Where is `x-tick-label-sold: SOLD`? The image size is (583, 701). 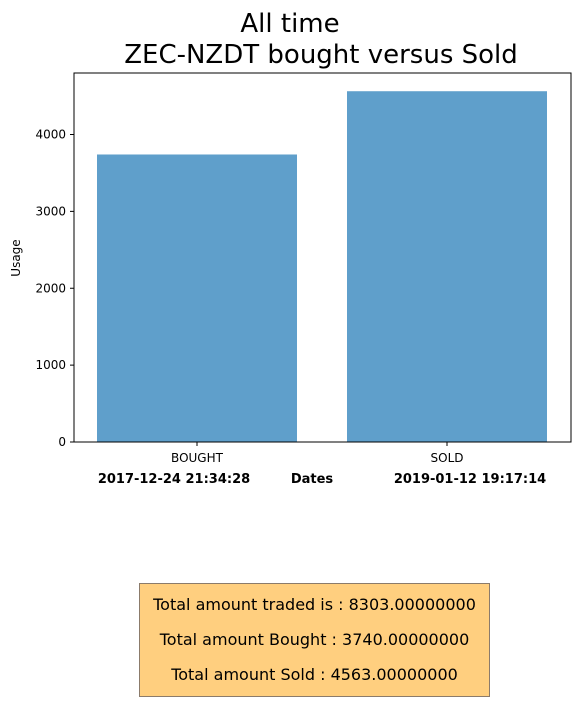
x-tick-label-sold: SOLD is located at coordinates (447, 458).